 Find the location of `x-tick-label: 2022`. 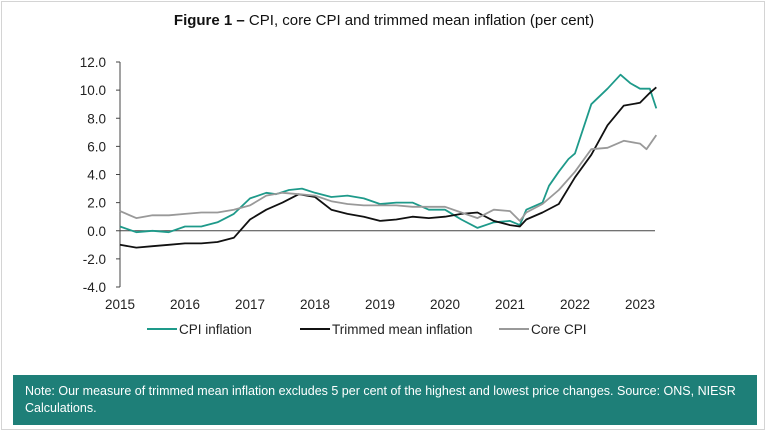

x-tick-label: 2022 is located at coordinates (575, 304).